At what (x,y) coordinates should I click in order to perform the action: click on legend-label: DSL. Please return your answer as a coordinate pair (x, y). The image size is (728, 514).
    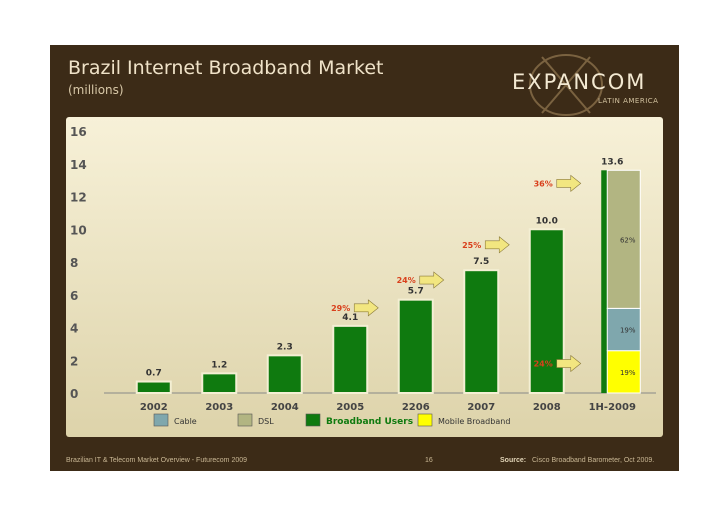
    Looking at the image, I should click on (266, 421).